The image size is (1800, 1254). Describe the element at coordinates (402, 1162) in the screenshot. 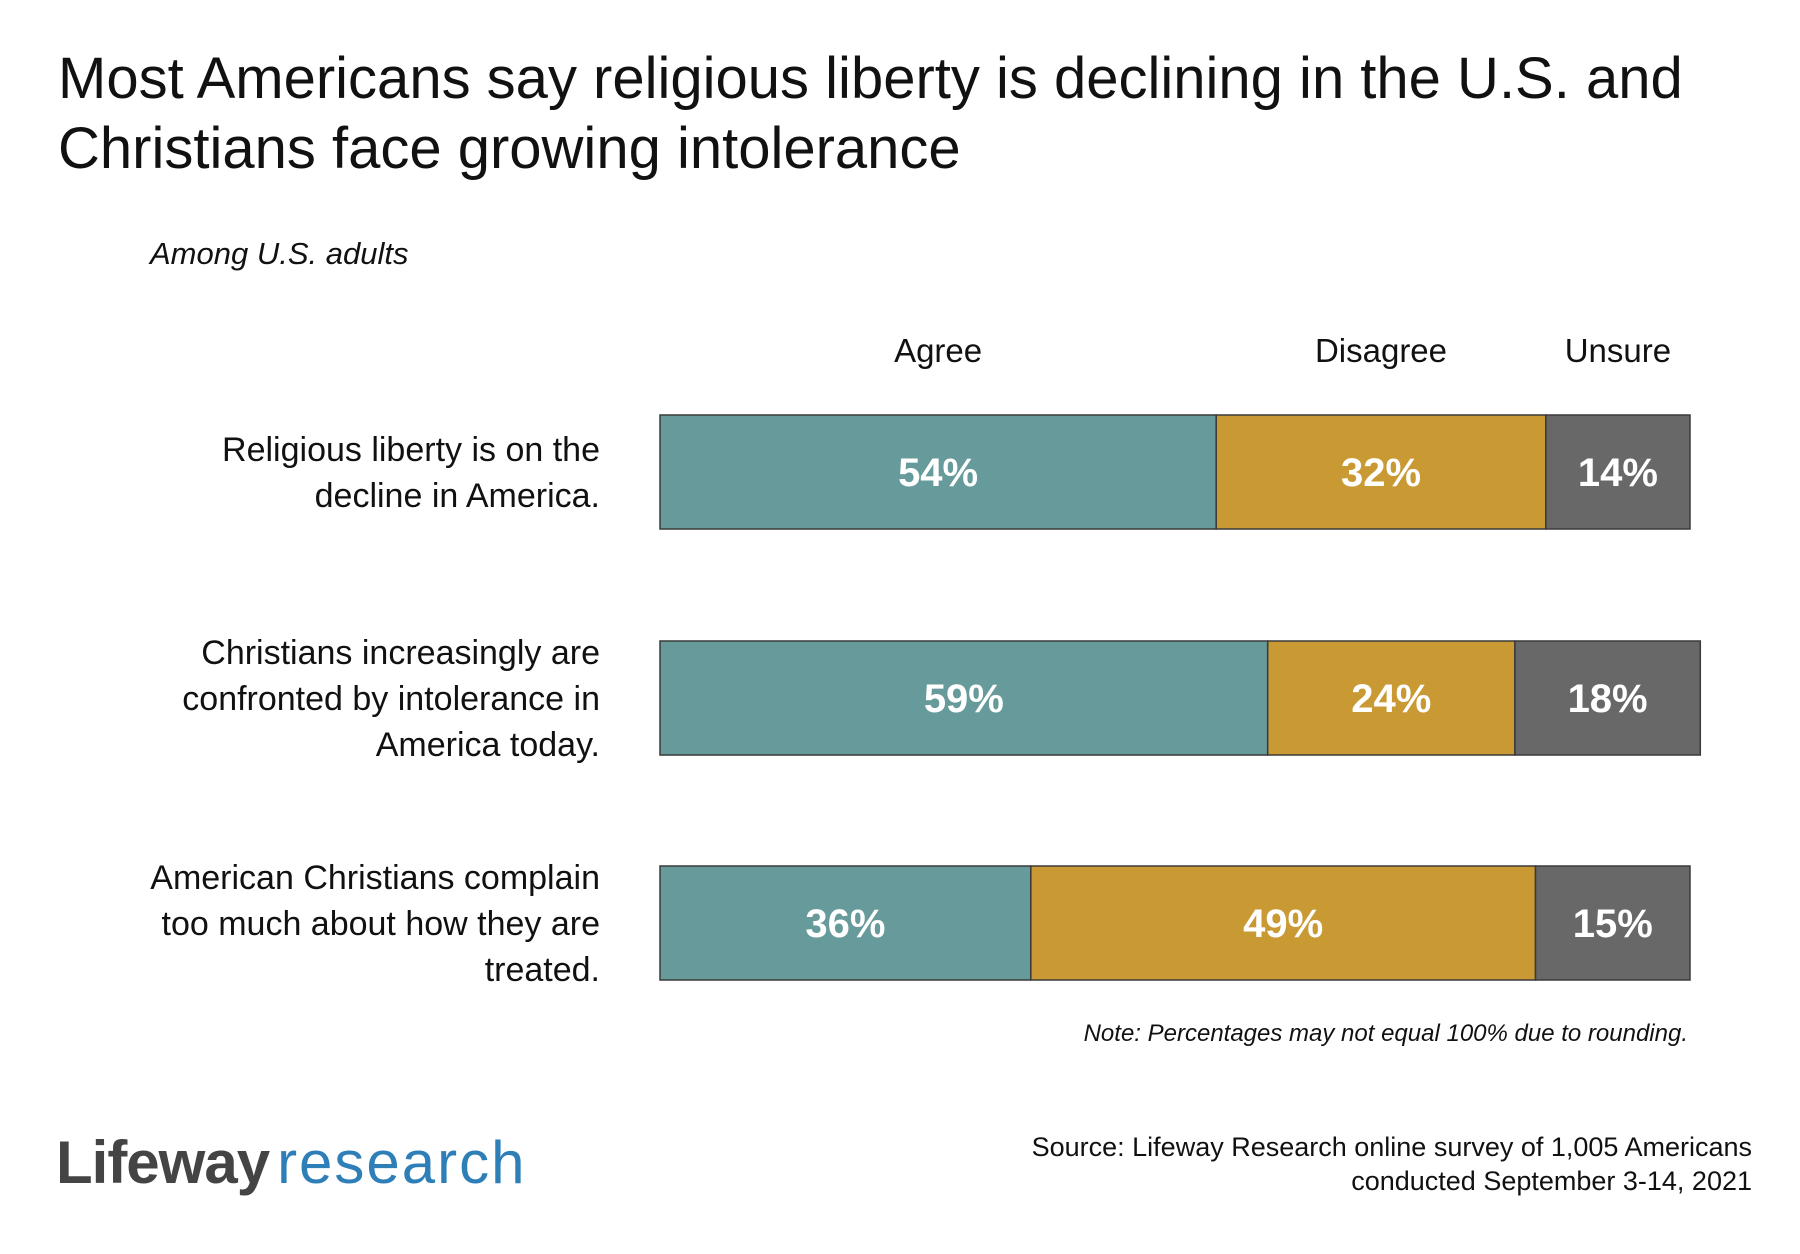

I see `logo-sub: research` at that location.